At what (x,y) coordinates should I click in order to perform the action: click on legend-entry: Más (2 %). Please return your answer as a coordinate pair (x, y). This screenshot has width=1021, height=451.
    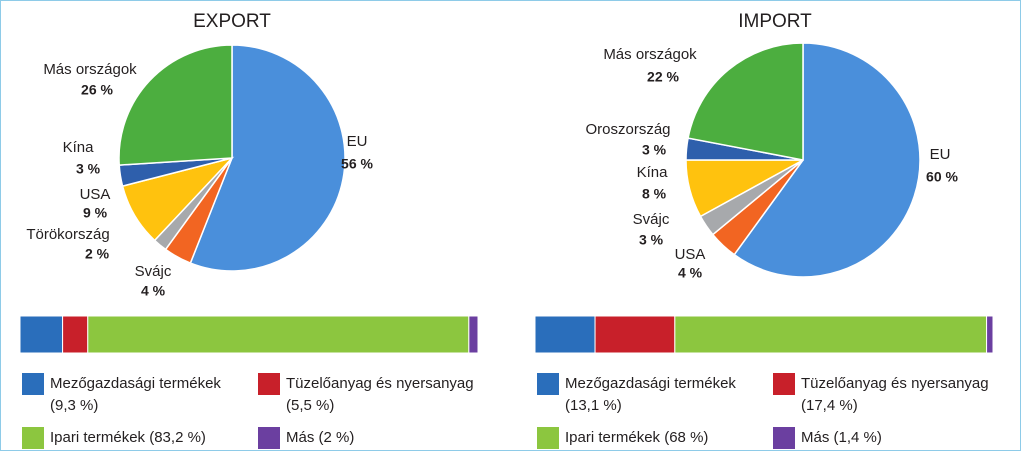
    Looking at the image, I should click on (320, 437).